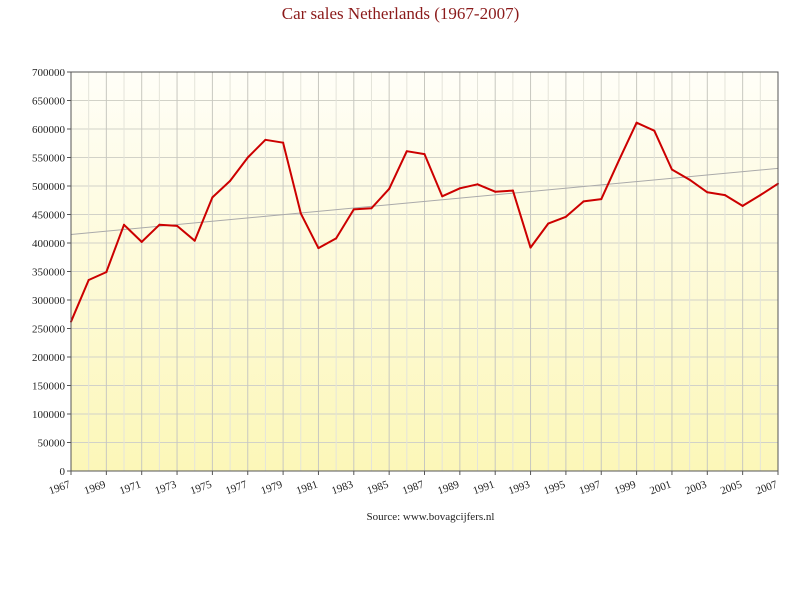 The height and width of the screenshot is (589, 801). What do you see at coordinates (49, 73) in the screenshot?
I see `y-tick-label: 700000` at bounding box center [49, 73].